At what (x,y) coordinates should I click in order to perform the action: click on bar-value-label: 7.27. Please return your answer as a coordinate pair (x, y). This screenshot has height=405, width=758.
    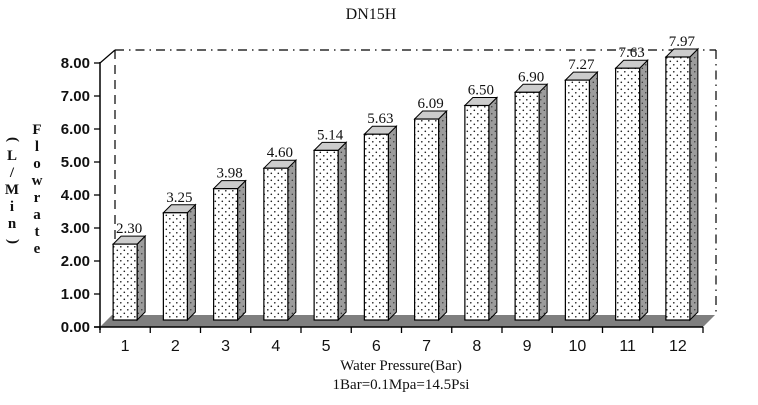
    Looking at the image, I should click on (581, 65).